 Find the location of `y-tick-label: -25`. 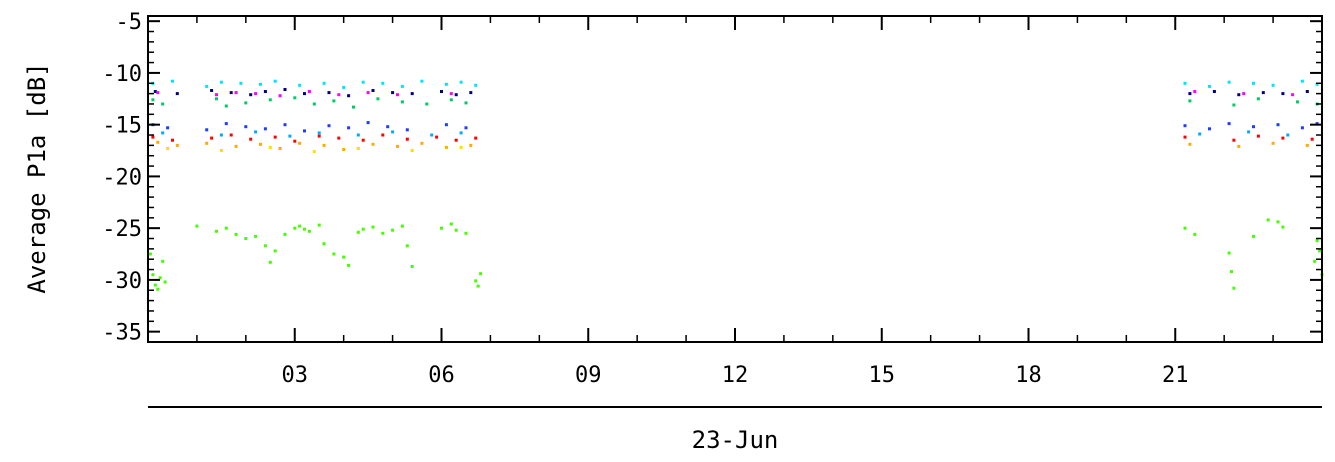

y-tick-label: -25 is located at coordinates (122, 229).